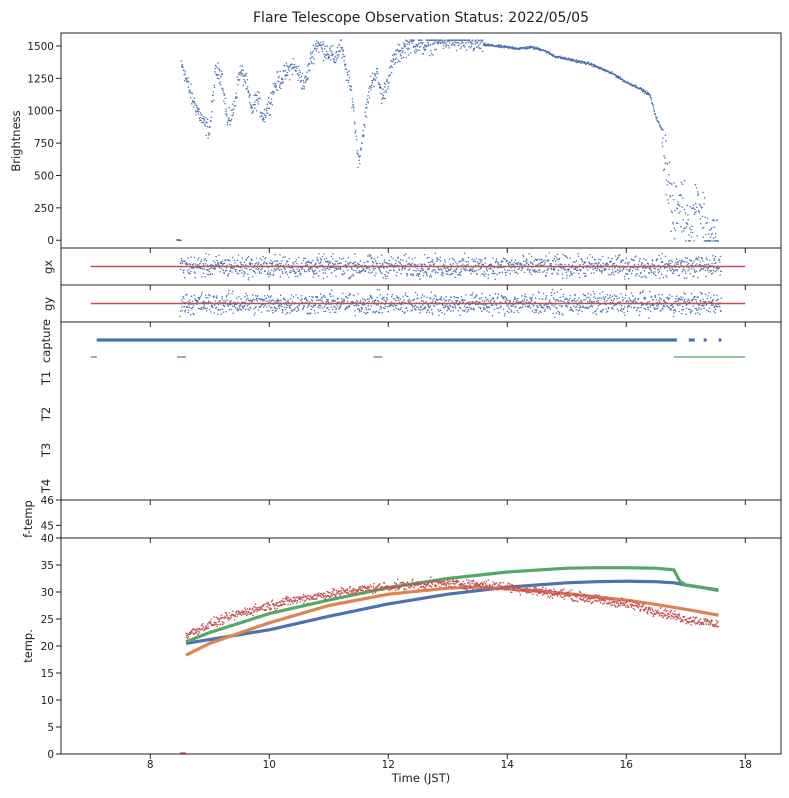  What do you see at coordinates (44, 144) in the screenshot?
I see `brightness-y-tick-label-750: 750` at bounding box center [44, 144].